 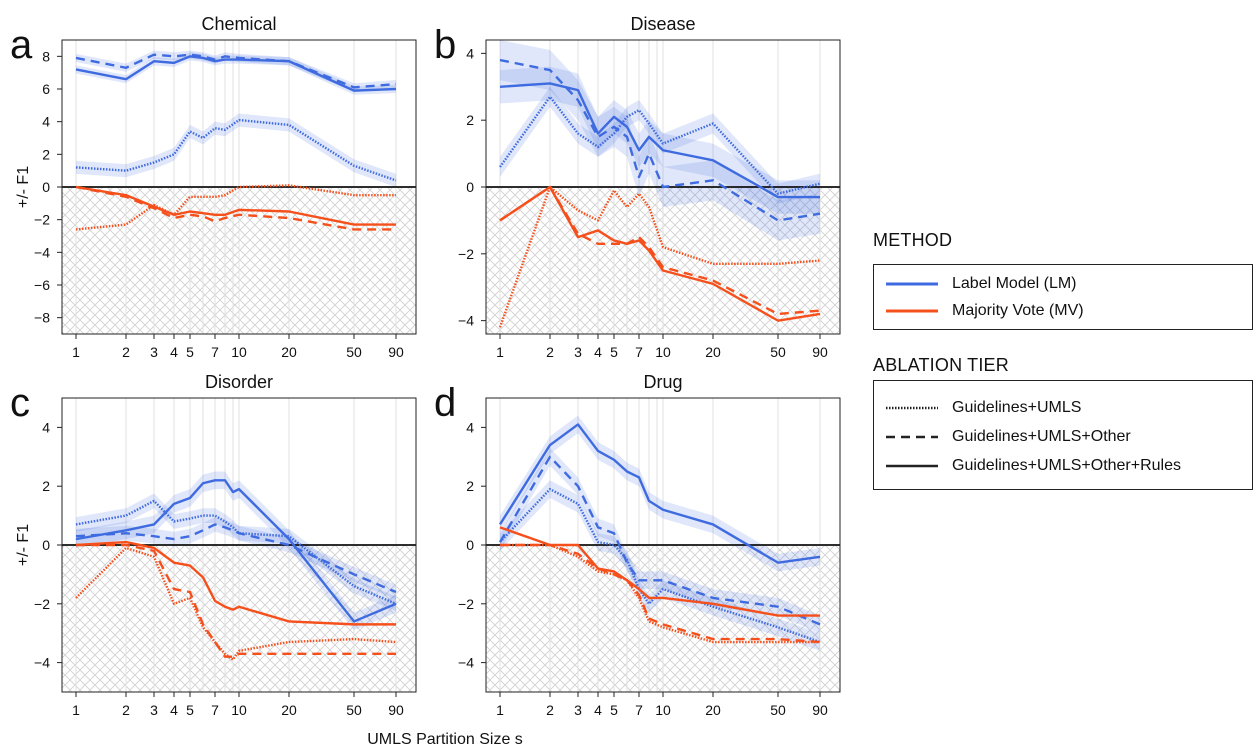 I want to click on mv-line-swatch-icon, so click(x=912, y=311).